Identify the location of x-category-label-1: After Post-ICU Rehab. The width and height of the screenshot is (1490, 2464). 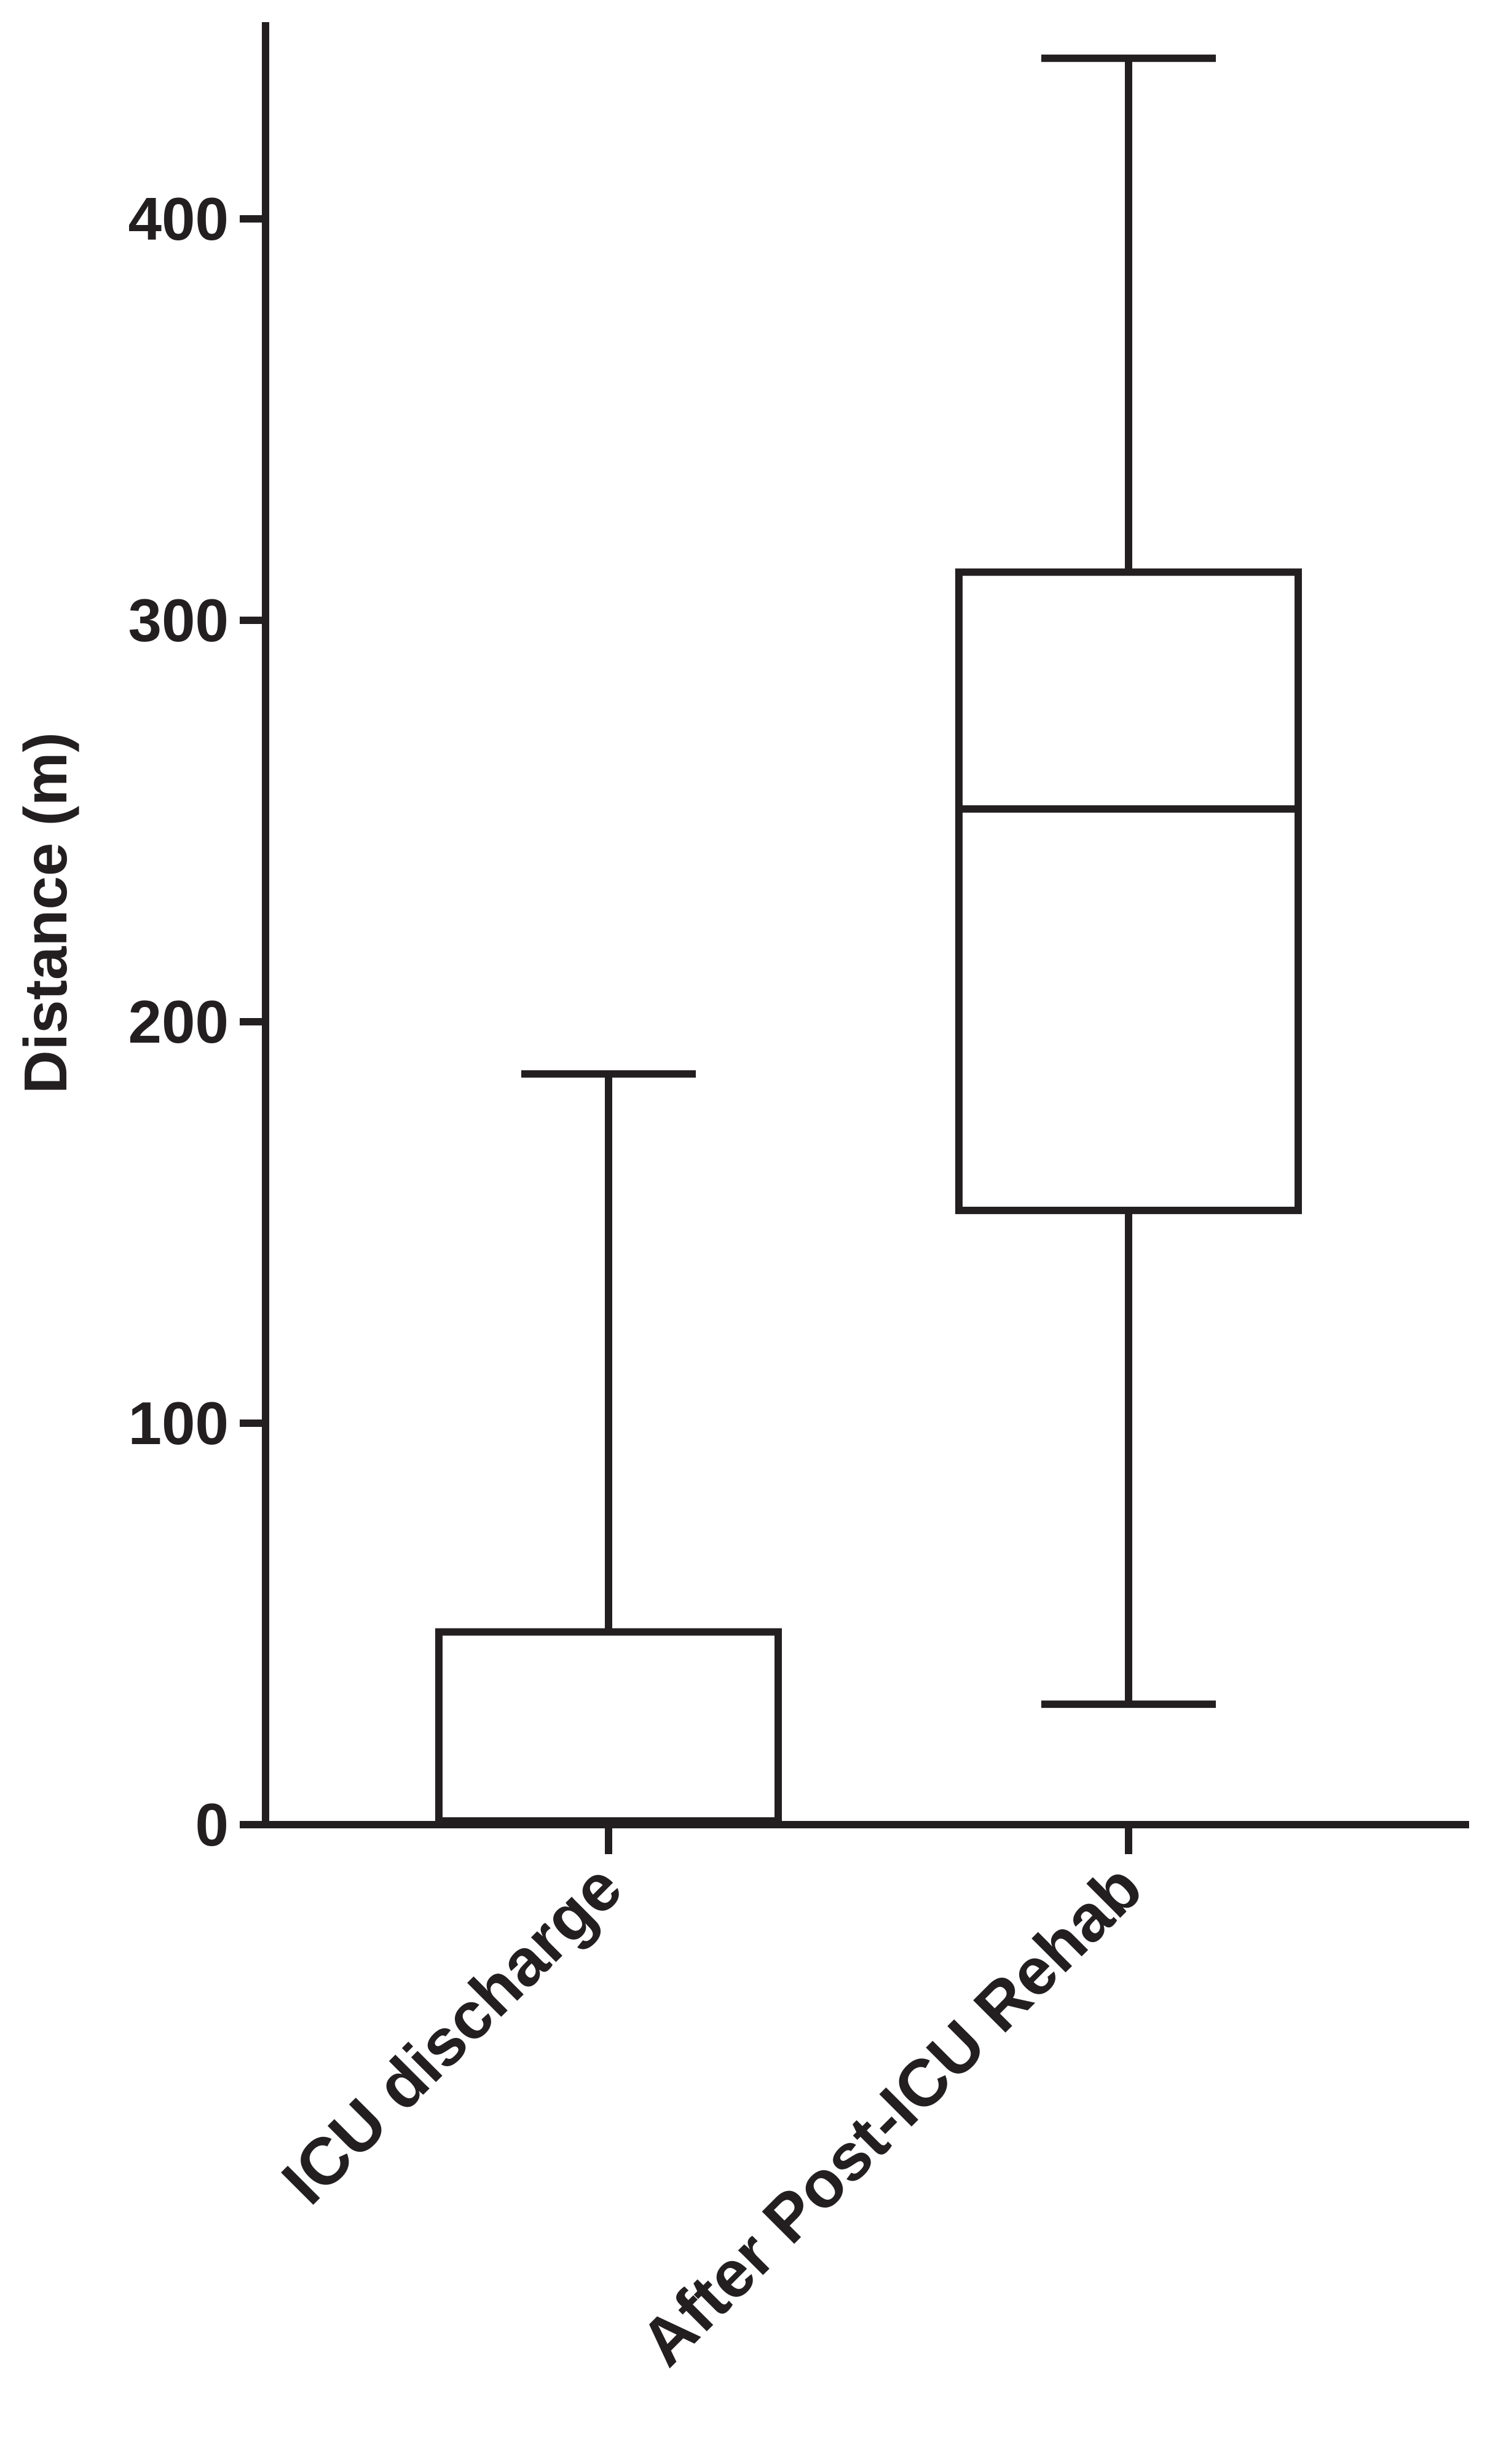
(891, 2115).